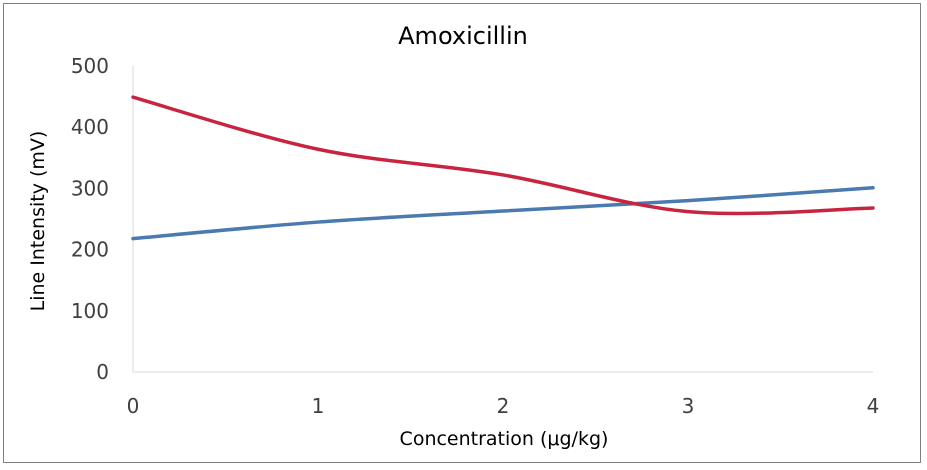 This screenshot has width=927, height=470. I want to click on y-tick-label: 300, so click(90, 188).